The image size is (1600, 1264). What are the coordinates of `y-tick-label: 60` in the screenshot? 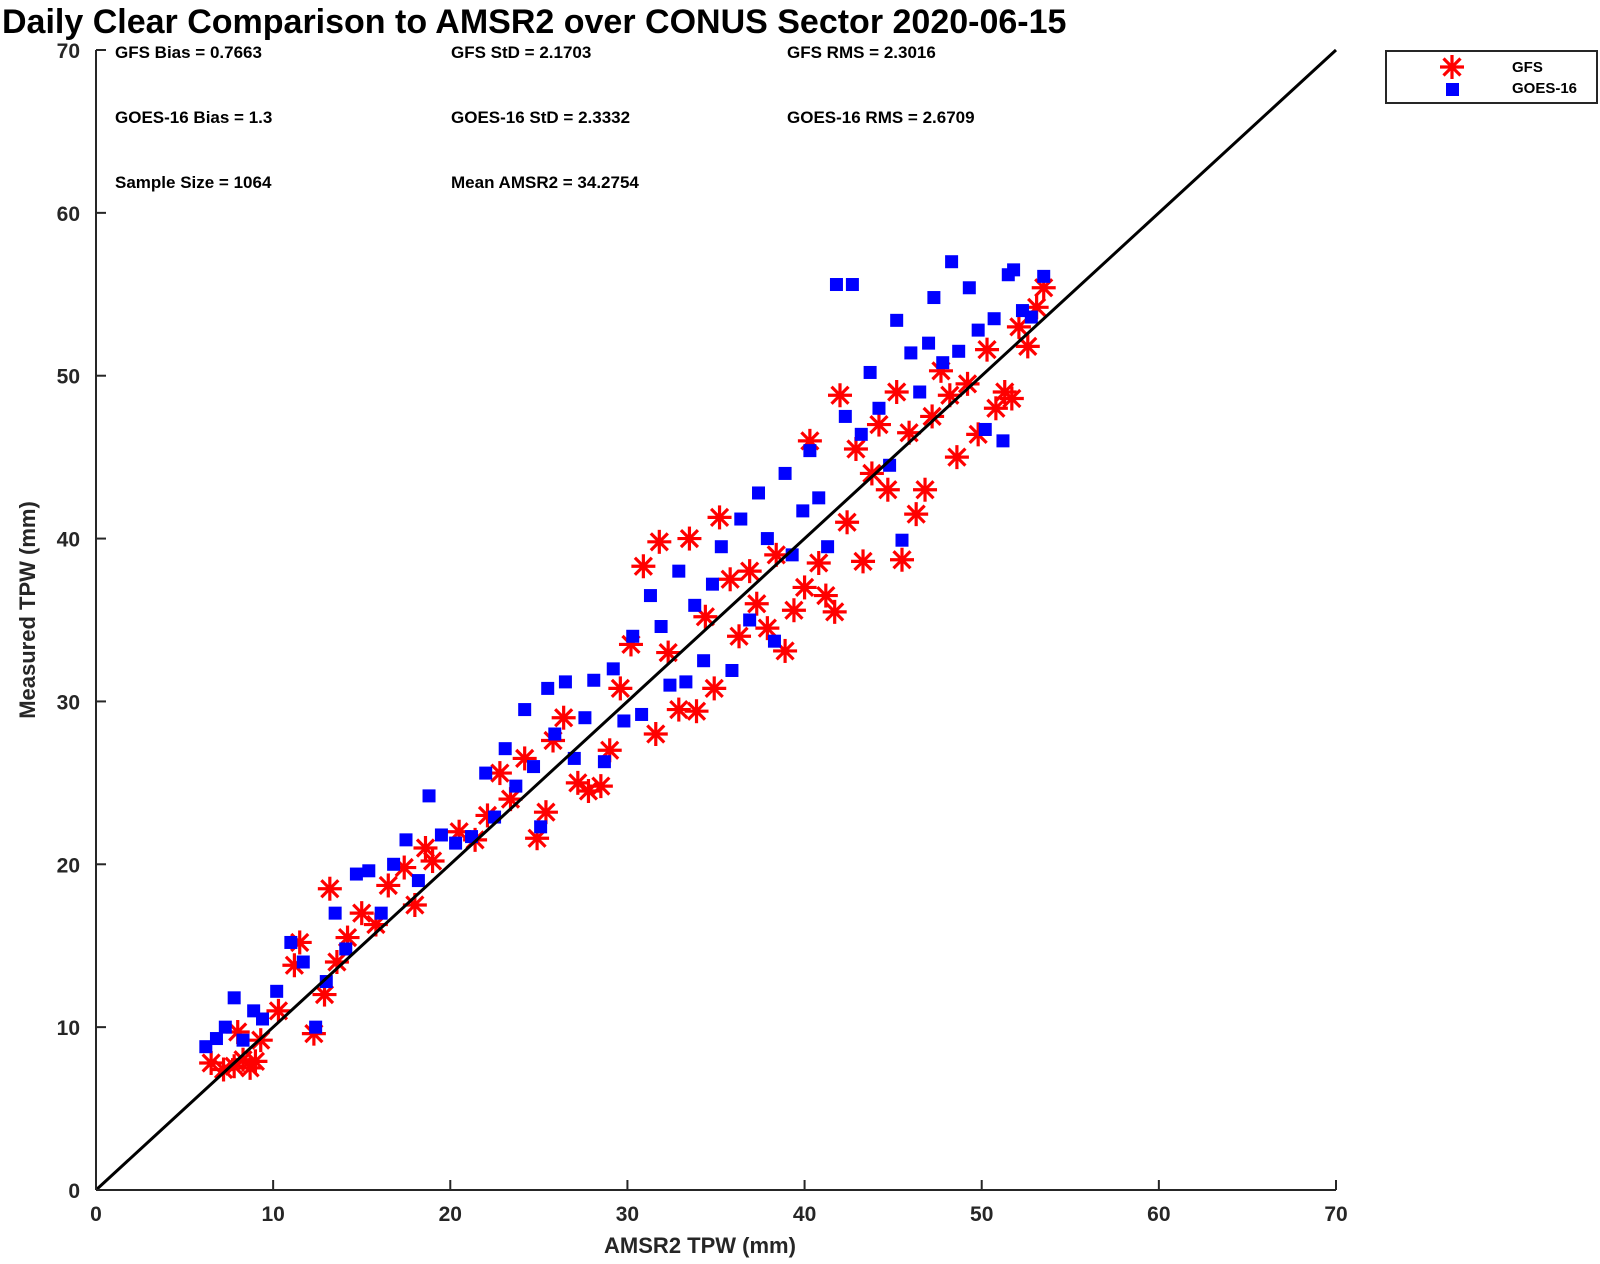 It's located at (68, 214).